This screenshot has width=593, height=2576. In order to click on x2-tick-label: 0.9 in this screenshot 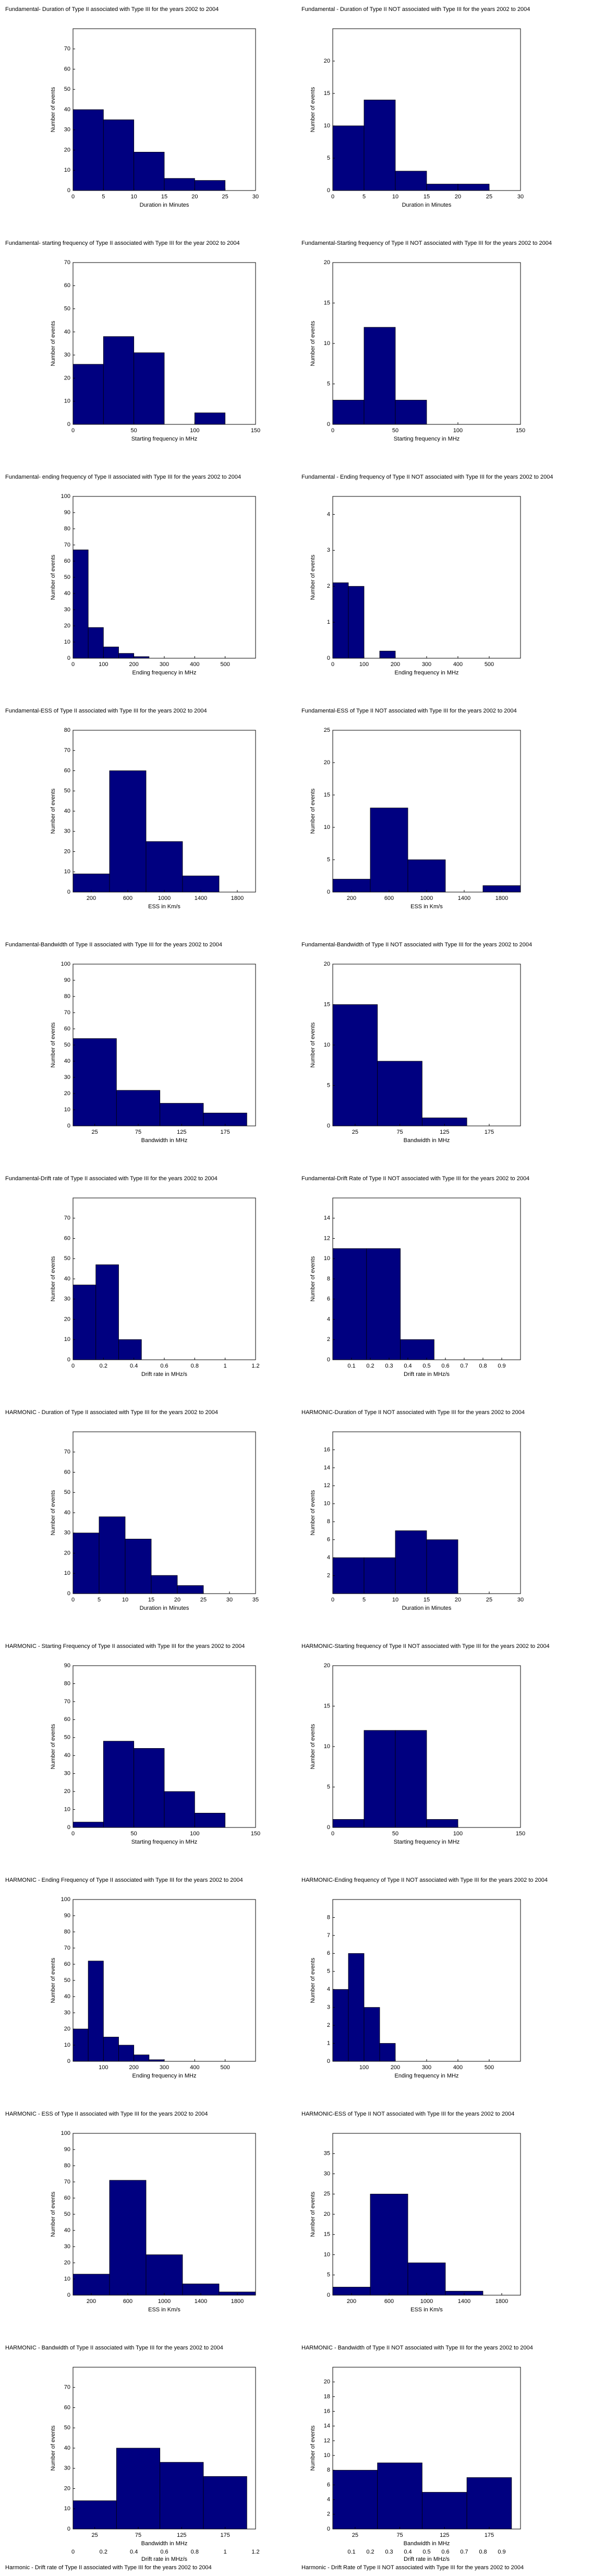, I will do `click(501, 2552)`.